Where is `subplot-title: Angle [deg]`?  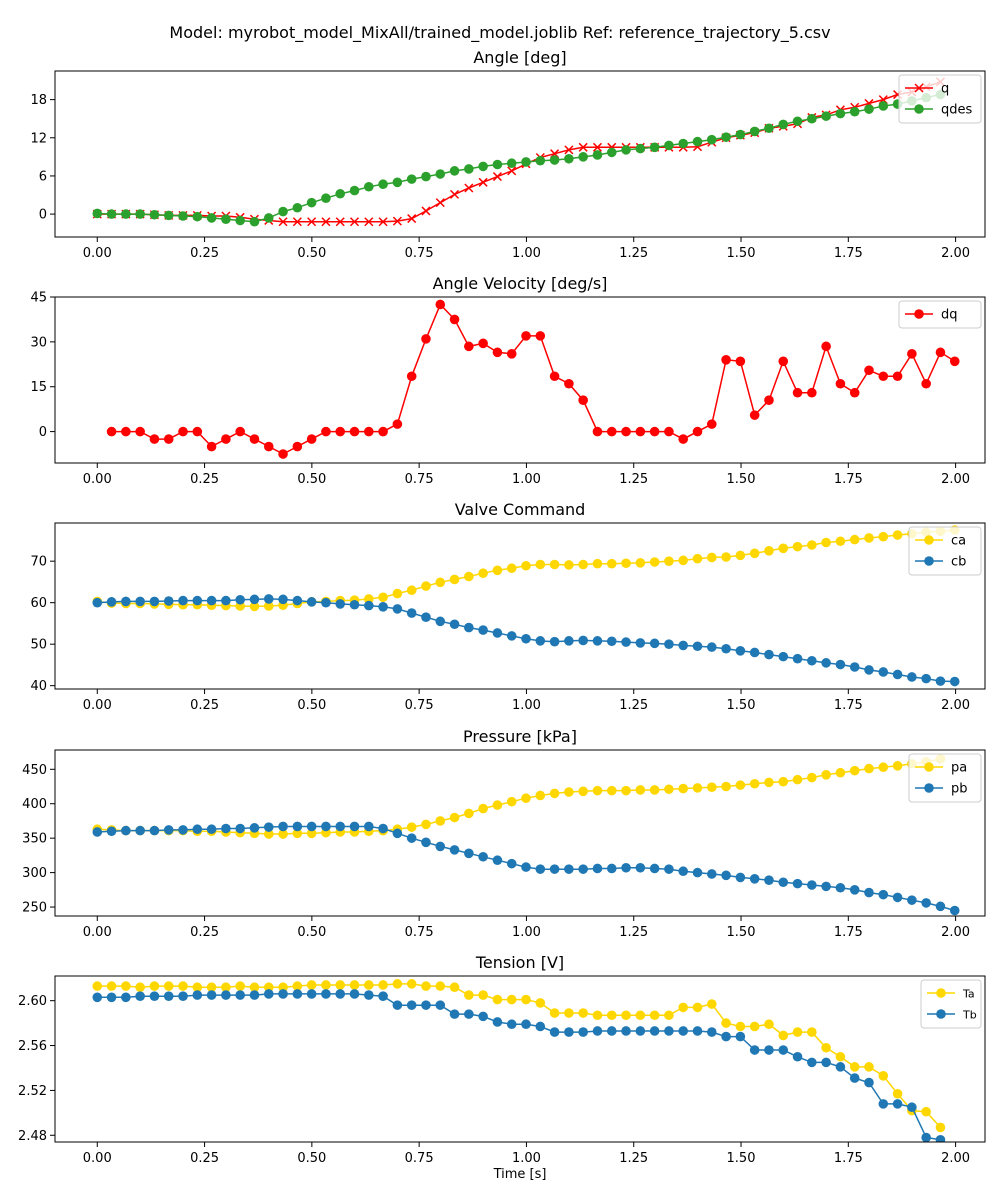
subplot-title: Angle [deg] is located at coordinates (519, 57).